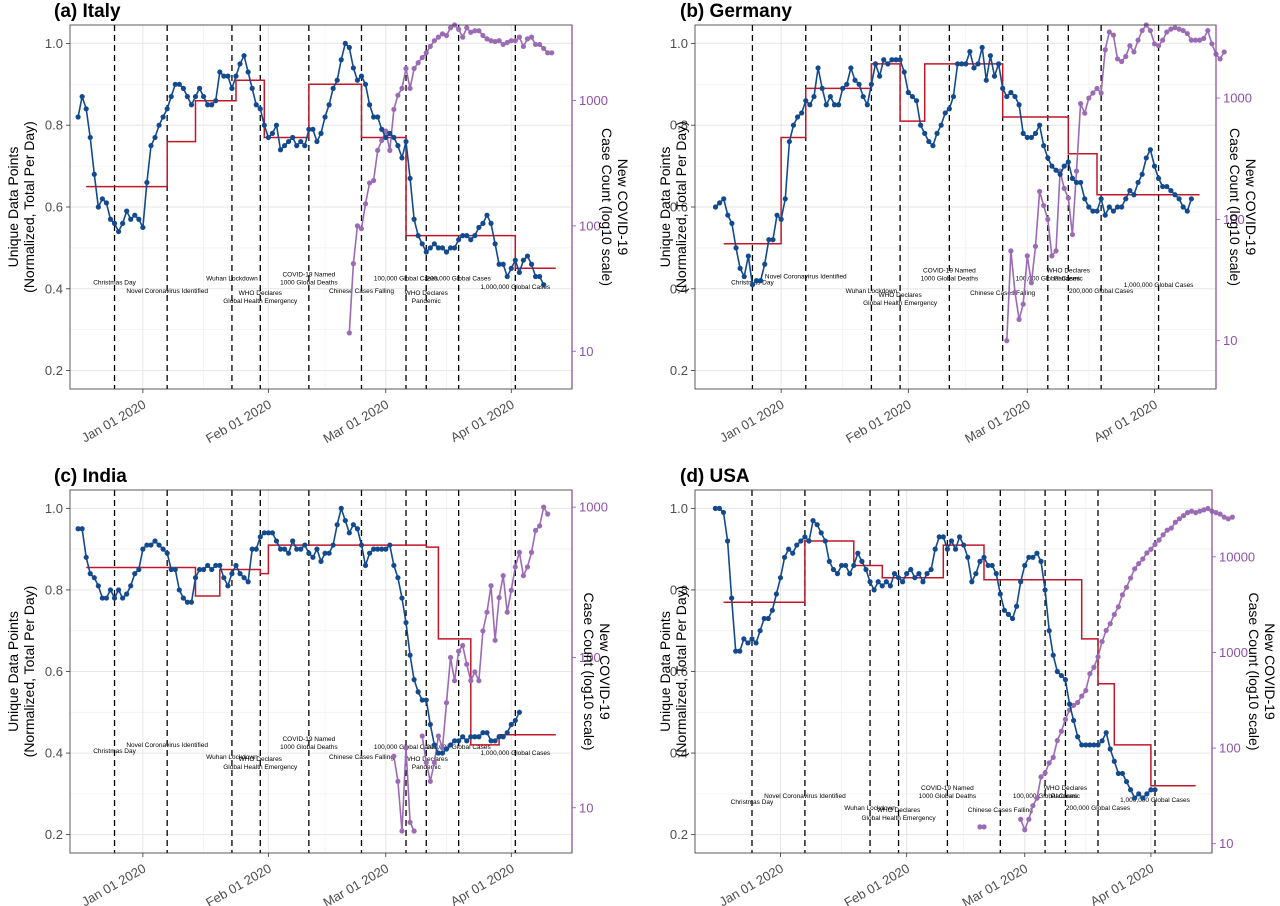  I want to click on step-series, so click(959, 663).